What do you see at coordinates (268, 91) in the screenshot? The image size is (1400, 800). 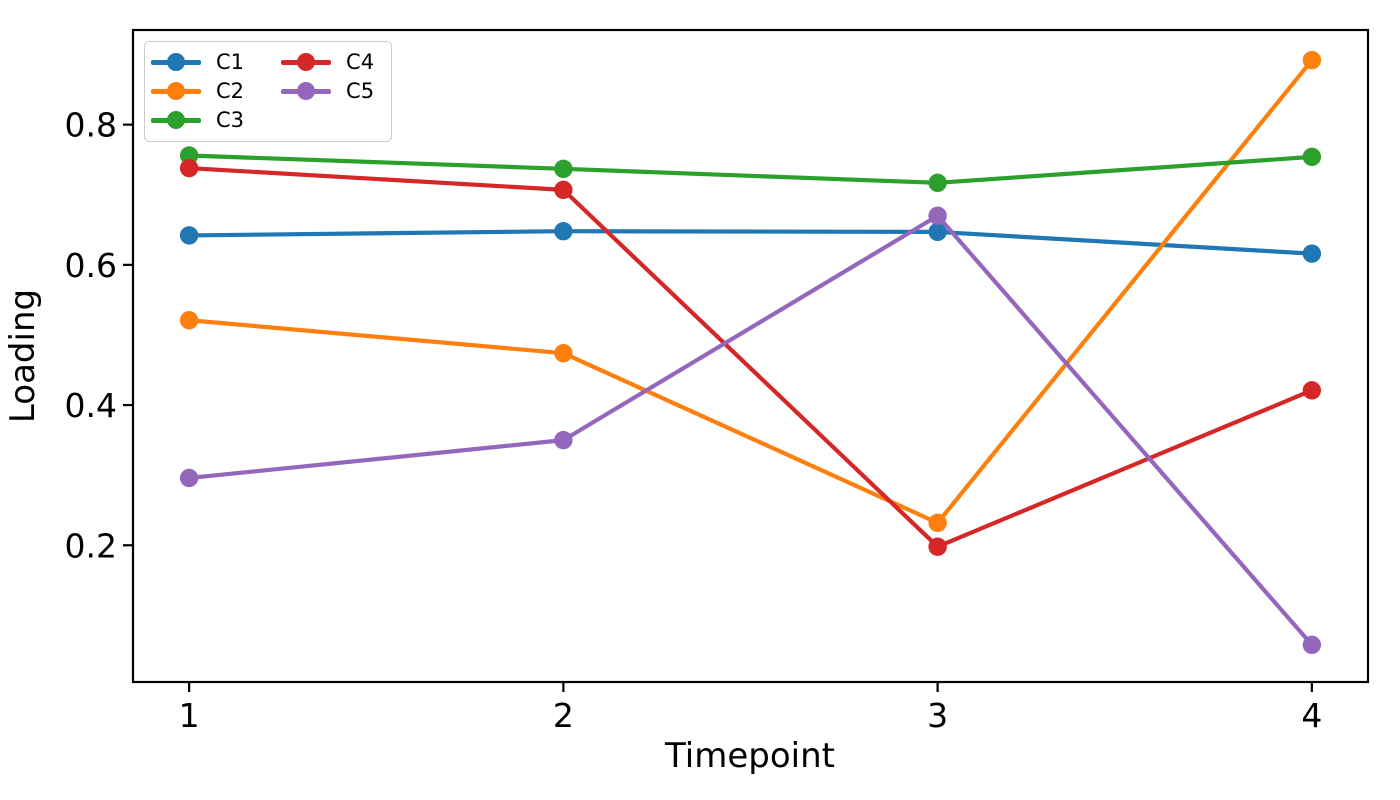 I see `legend: C1 C2 C3 C4 C5` at bounding box center [268, 91].